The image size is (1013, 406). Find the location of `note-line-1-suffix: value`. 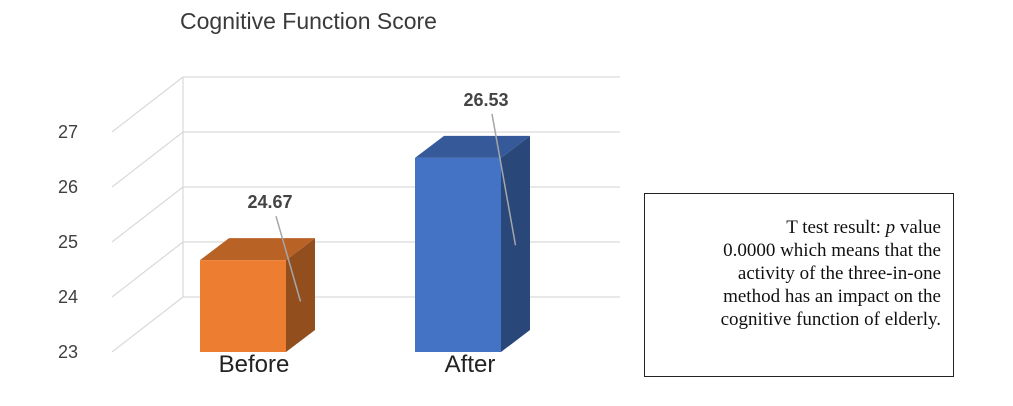

note-line-1-suffix: value is located at coordinates (918, 227).